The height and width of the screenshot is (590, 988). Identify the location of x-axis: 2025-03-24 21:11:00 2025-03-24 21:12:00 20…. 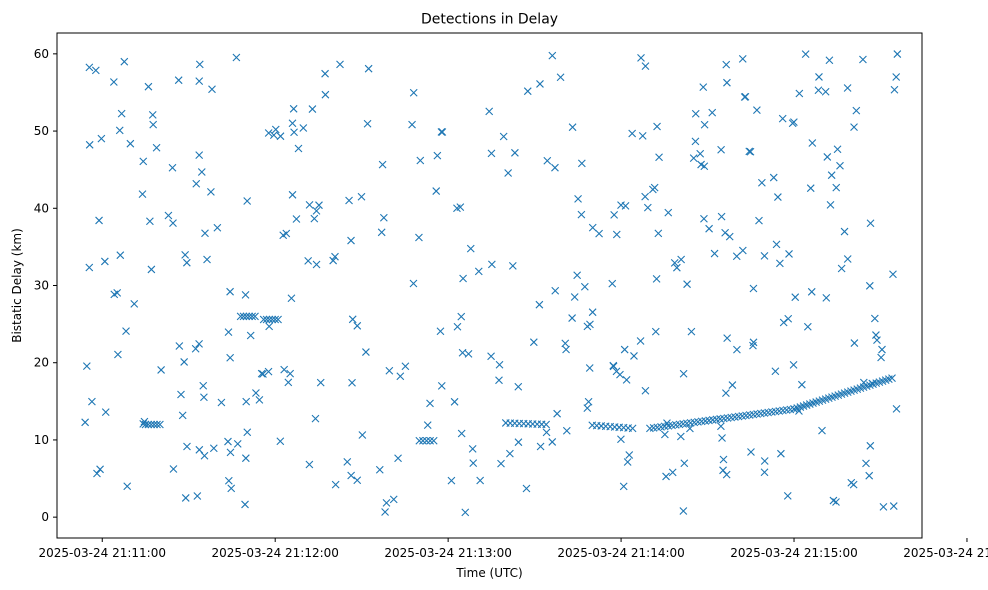
(513, 549).